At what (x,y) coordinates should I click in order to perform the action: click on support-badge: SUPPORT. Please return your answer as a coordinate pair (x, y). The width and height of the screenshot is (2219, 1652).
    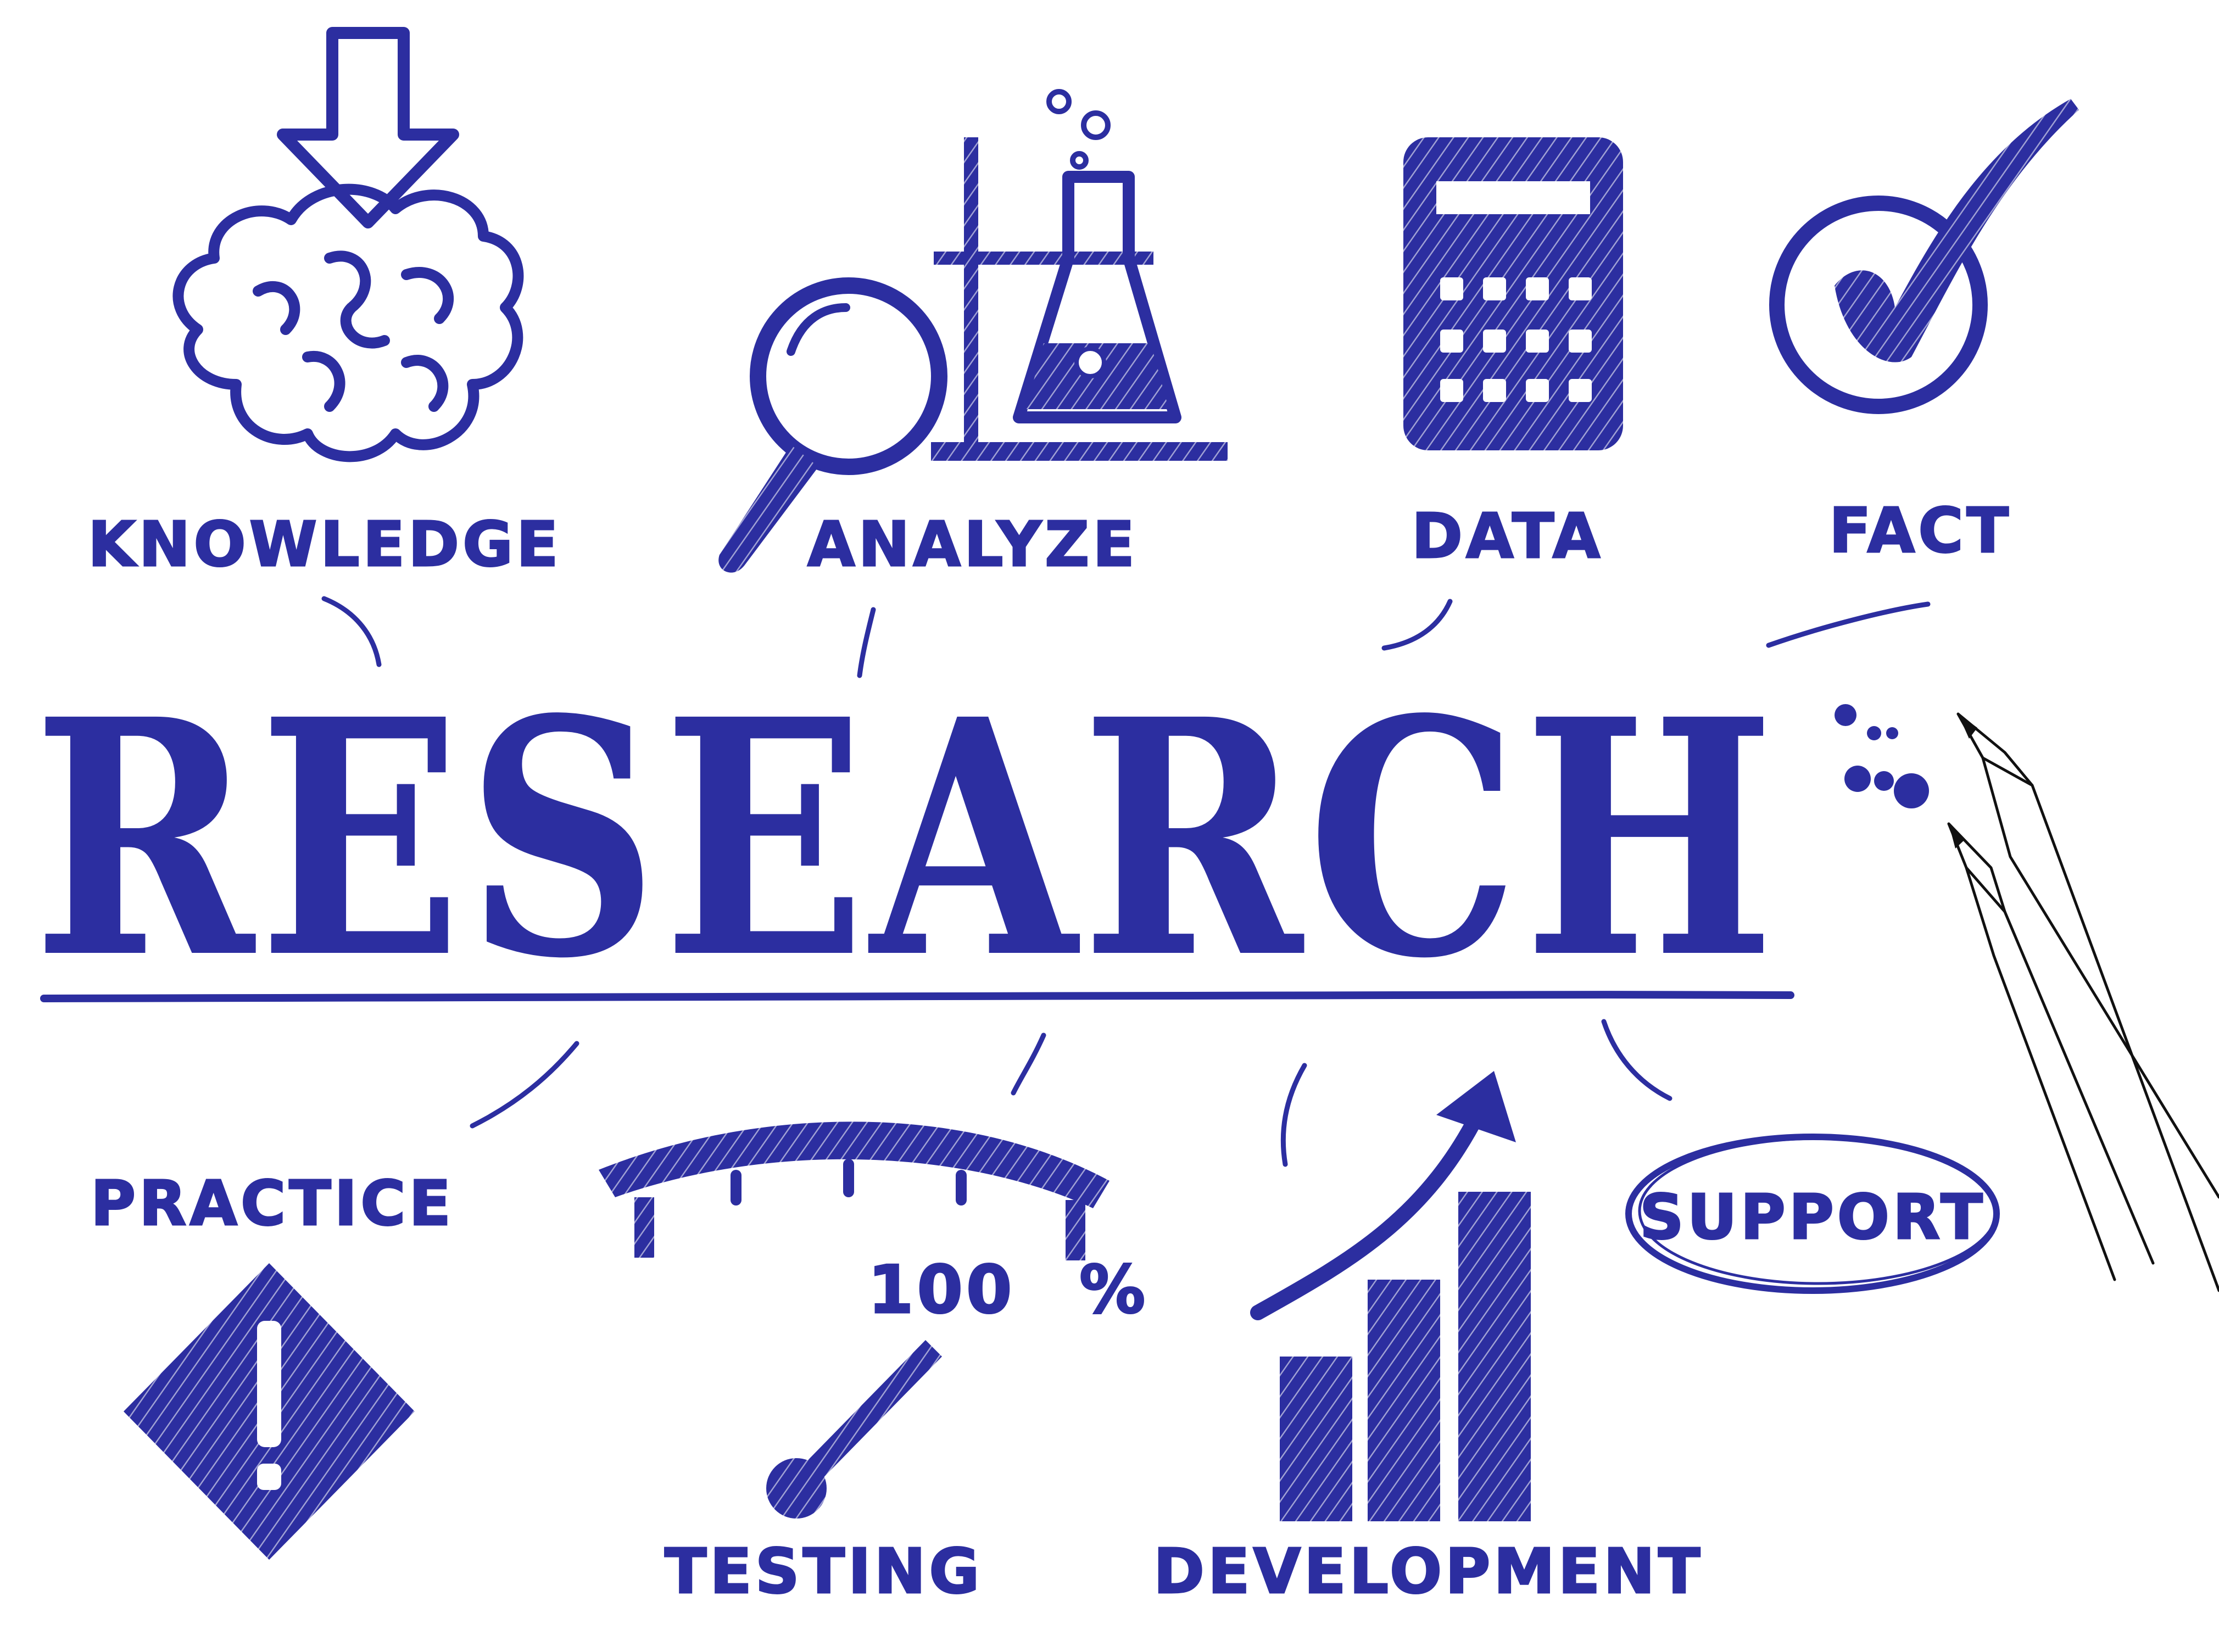
    Looking at the image, I should click on (1813, 1214).